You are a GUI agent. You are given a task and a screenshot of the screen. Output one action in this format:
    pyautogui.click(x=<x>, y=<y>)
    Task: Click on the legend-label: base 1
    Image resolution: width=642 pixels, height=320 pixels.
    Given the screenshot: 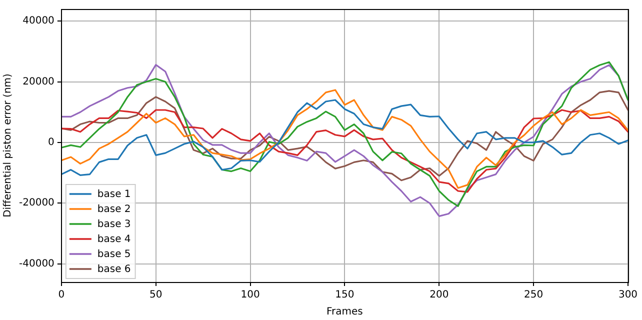 What is the action you would take?
    pyautogui.click(x=114, y=194)
    